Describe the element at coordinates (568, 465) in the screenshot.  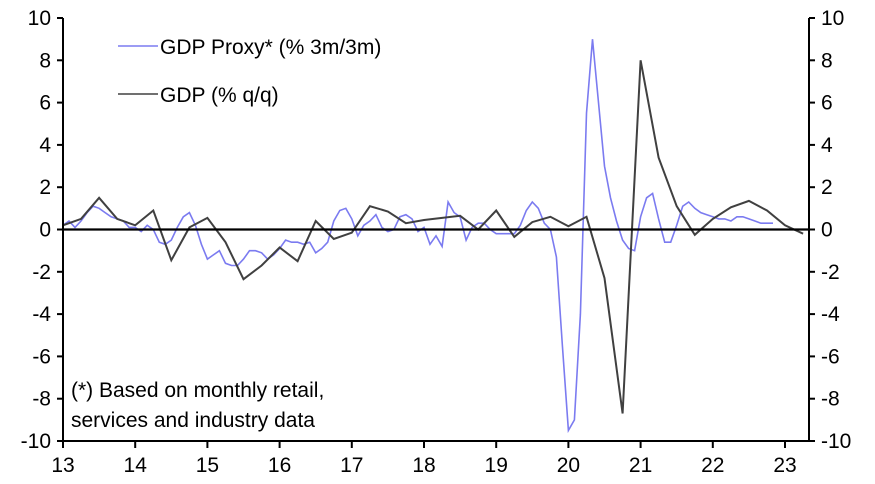
I see `x-tick-label: 20` at that location.